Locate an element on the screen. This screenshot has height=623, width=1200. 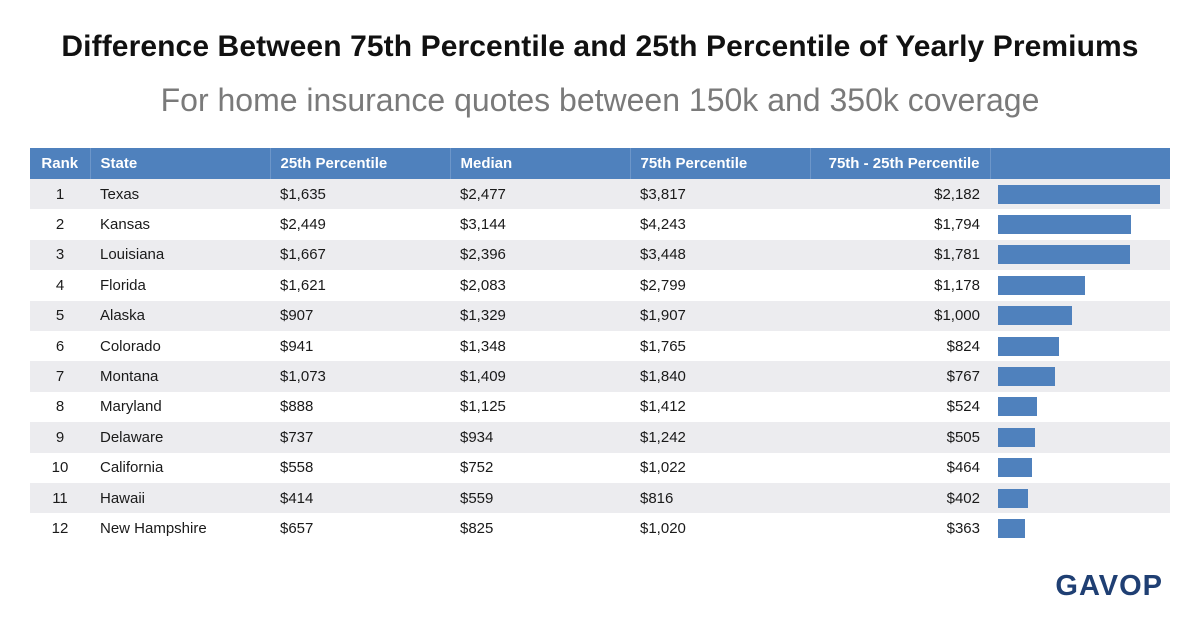
header-difference: 75th - 25th Percentile is located at coordinates (900, 163).